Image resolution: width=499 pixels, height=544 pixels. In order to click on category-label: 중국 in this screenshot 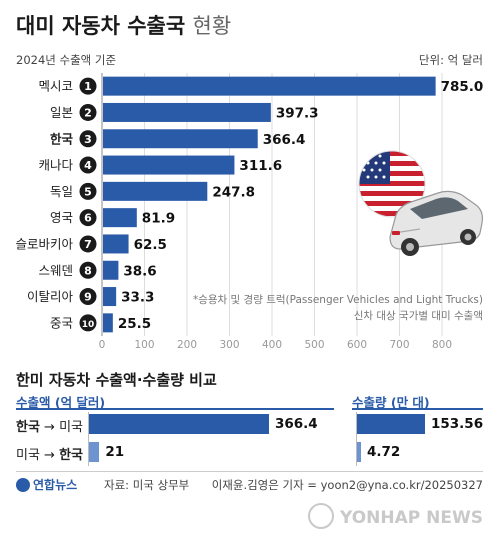, I will do `click(61, 322)`.